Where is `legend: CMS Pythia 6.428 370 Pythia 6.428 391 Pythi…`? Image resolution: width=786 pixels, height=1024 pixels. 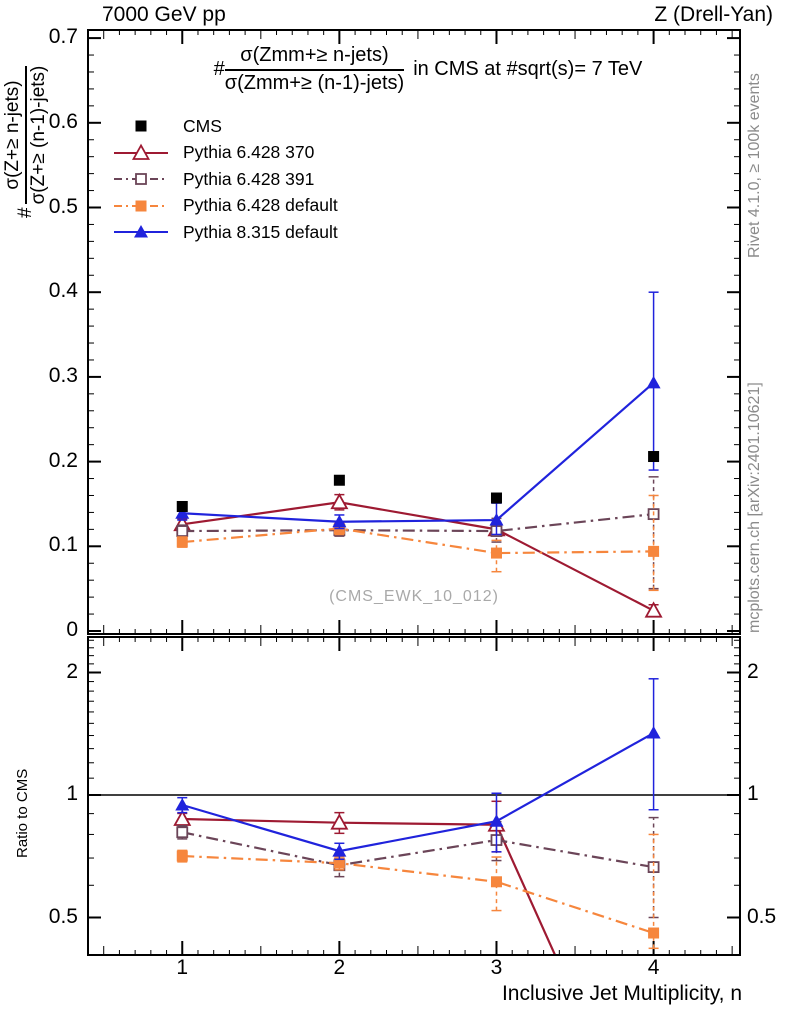 legend: CMS Pythia 6.428 370 Pythia 6.428 391 Pythi… is located at coordinates (225, 179).